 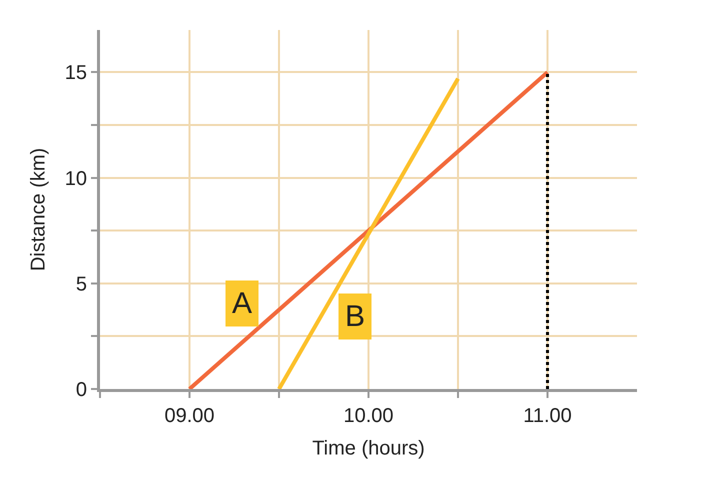 What do you see at coordinates (368, 449) in the screenshot?
I see `x-axis-title: Time (hours)` at bounding box center [368, 449].